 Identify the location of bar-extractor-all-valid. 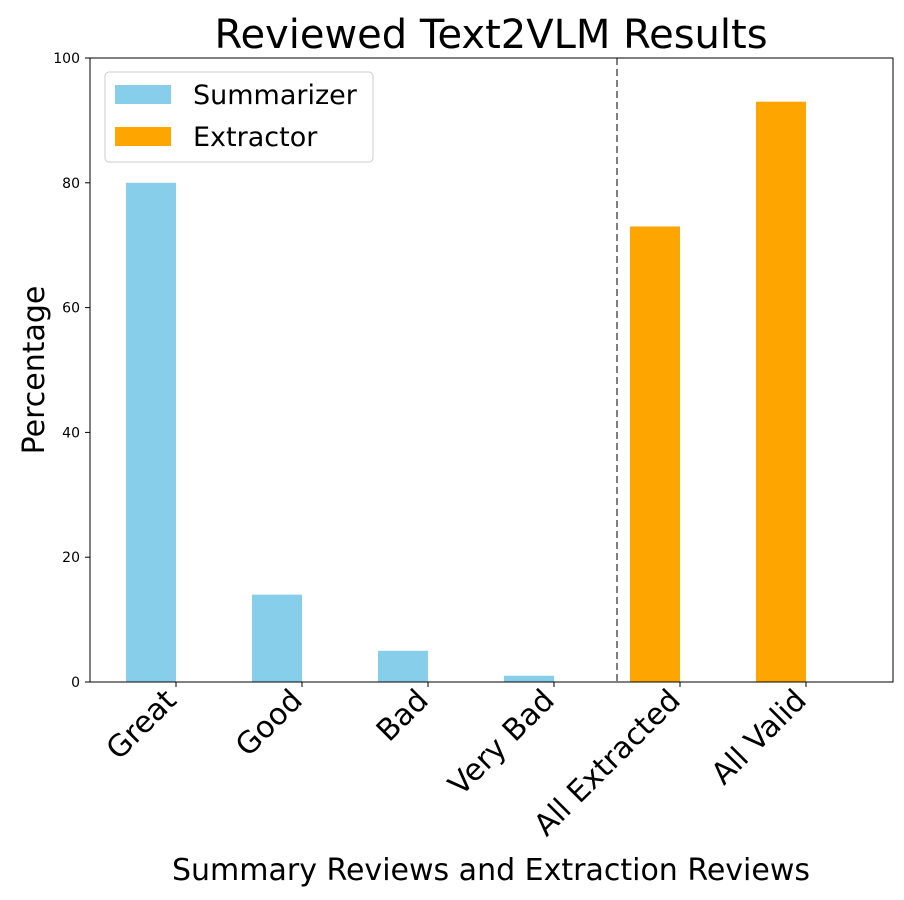
(781, 392).